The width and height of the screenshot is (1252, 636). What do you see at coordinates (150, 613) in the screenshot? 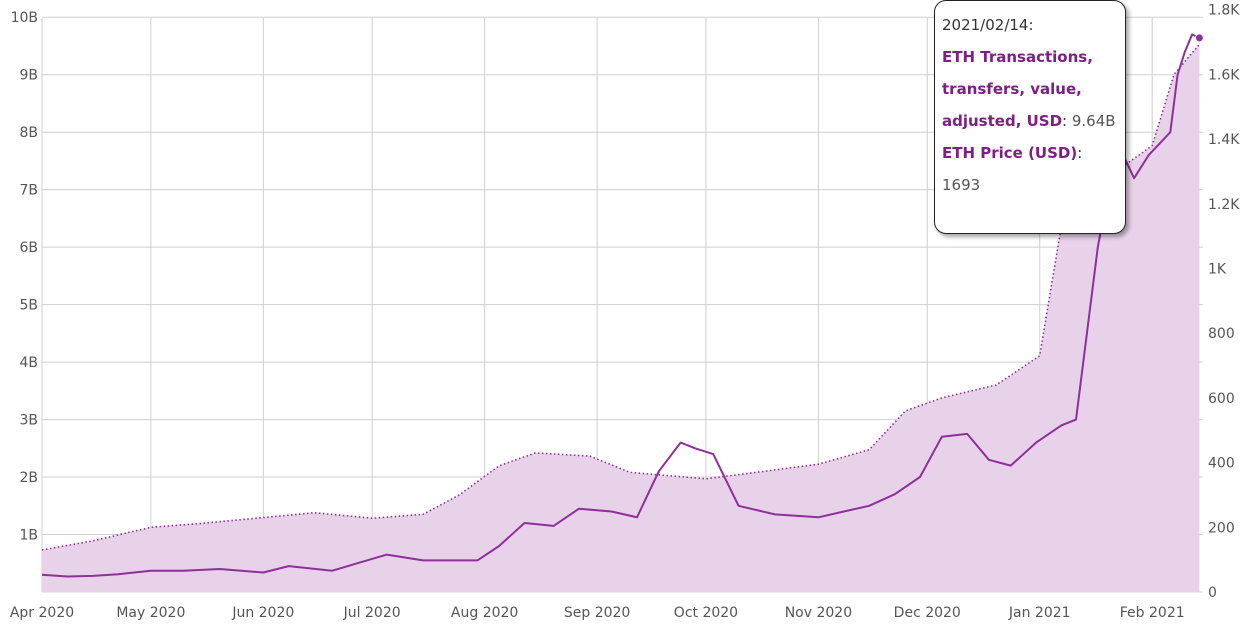
I see `x-tick-label: May 2020` at bounding box center [150, 613].